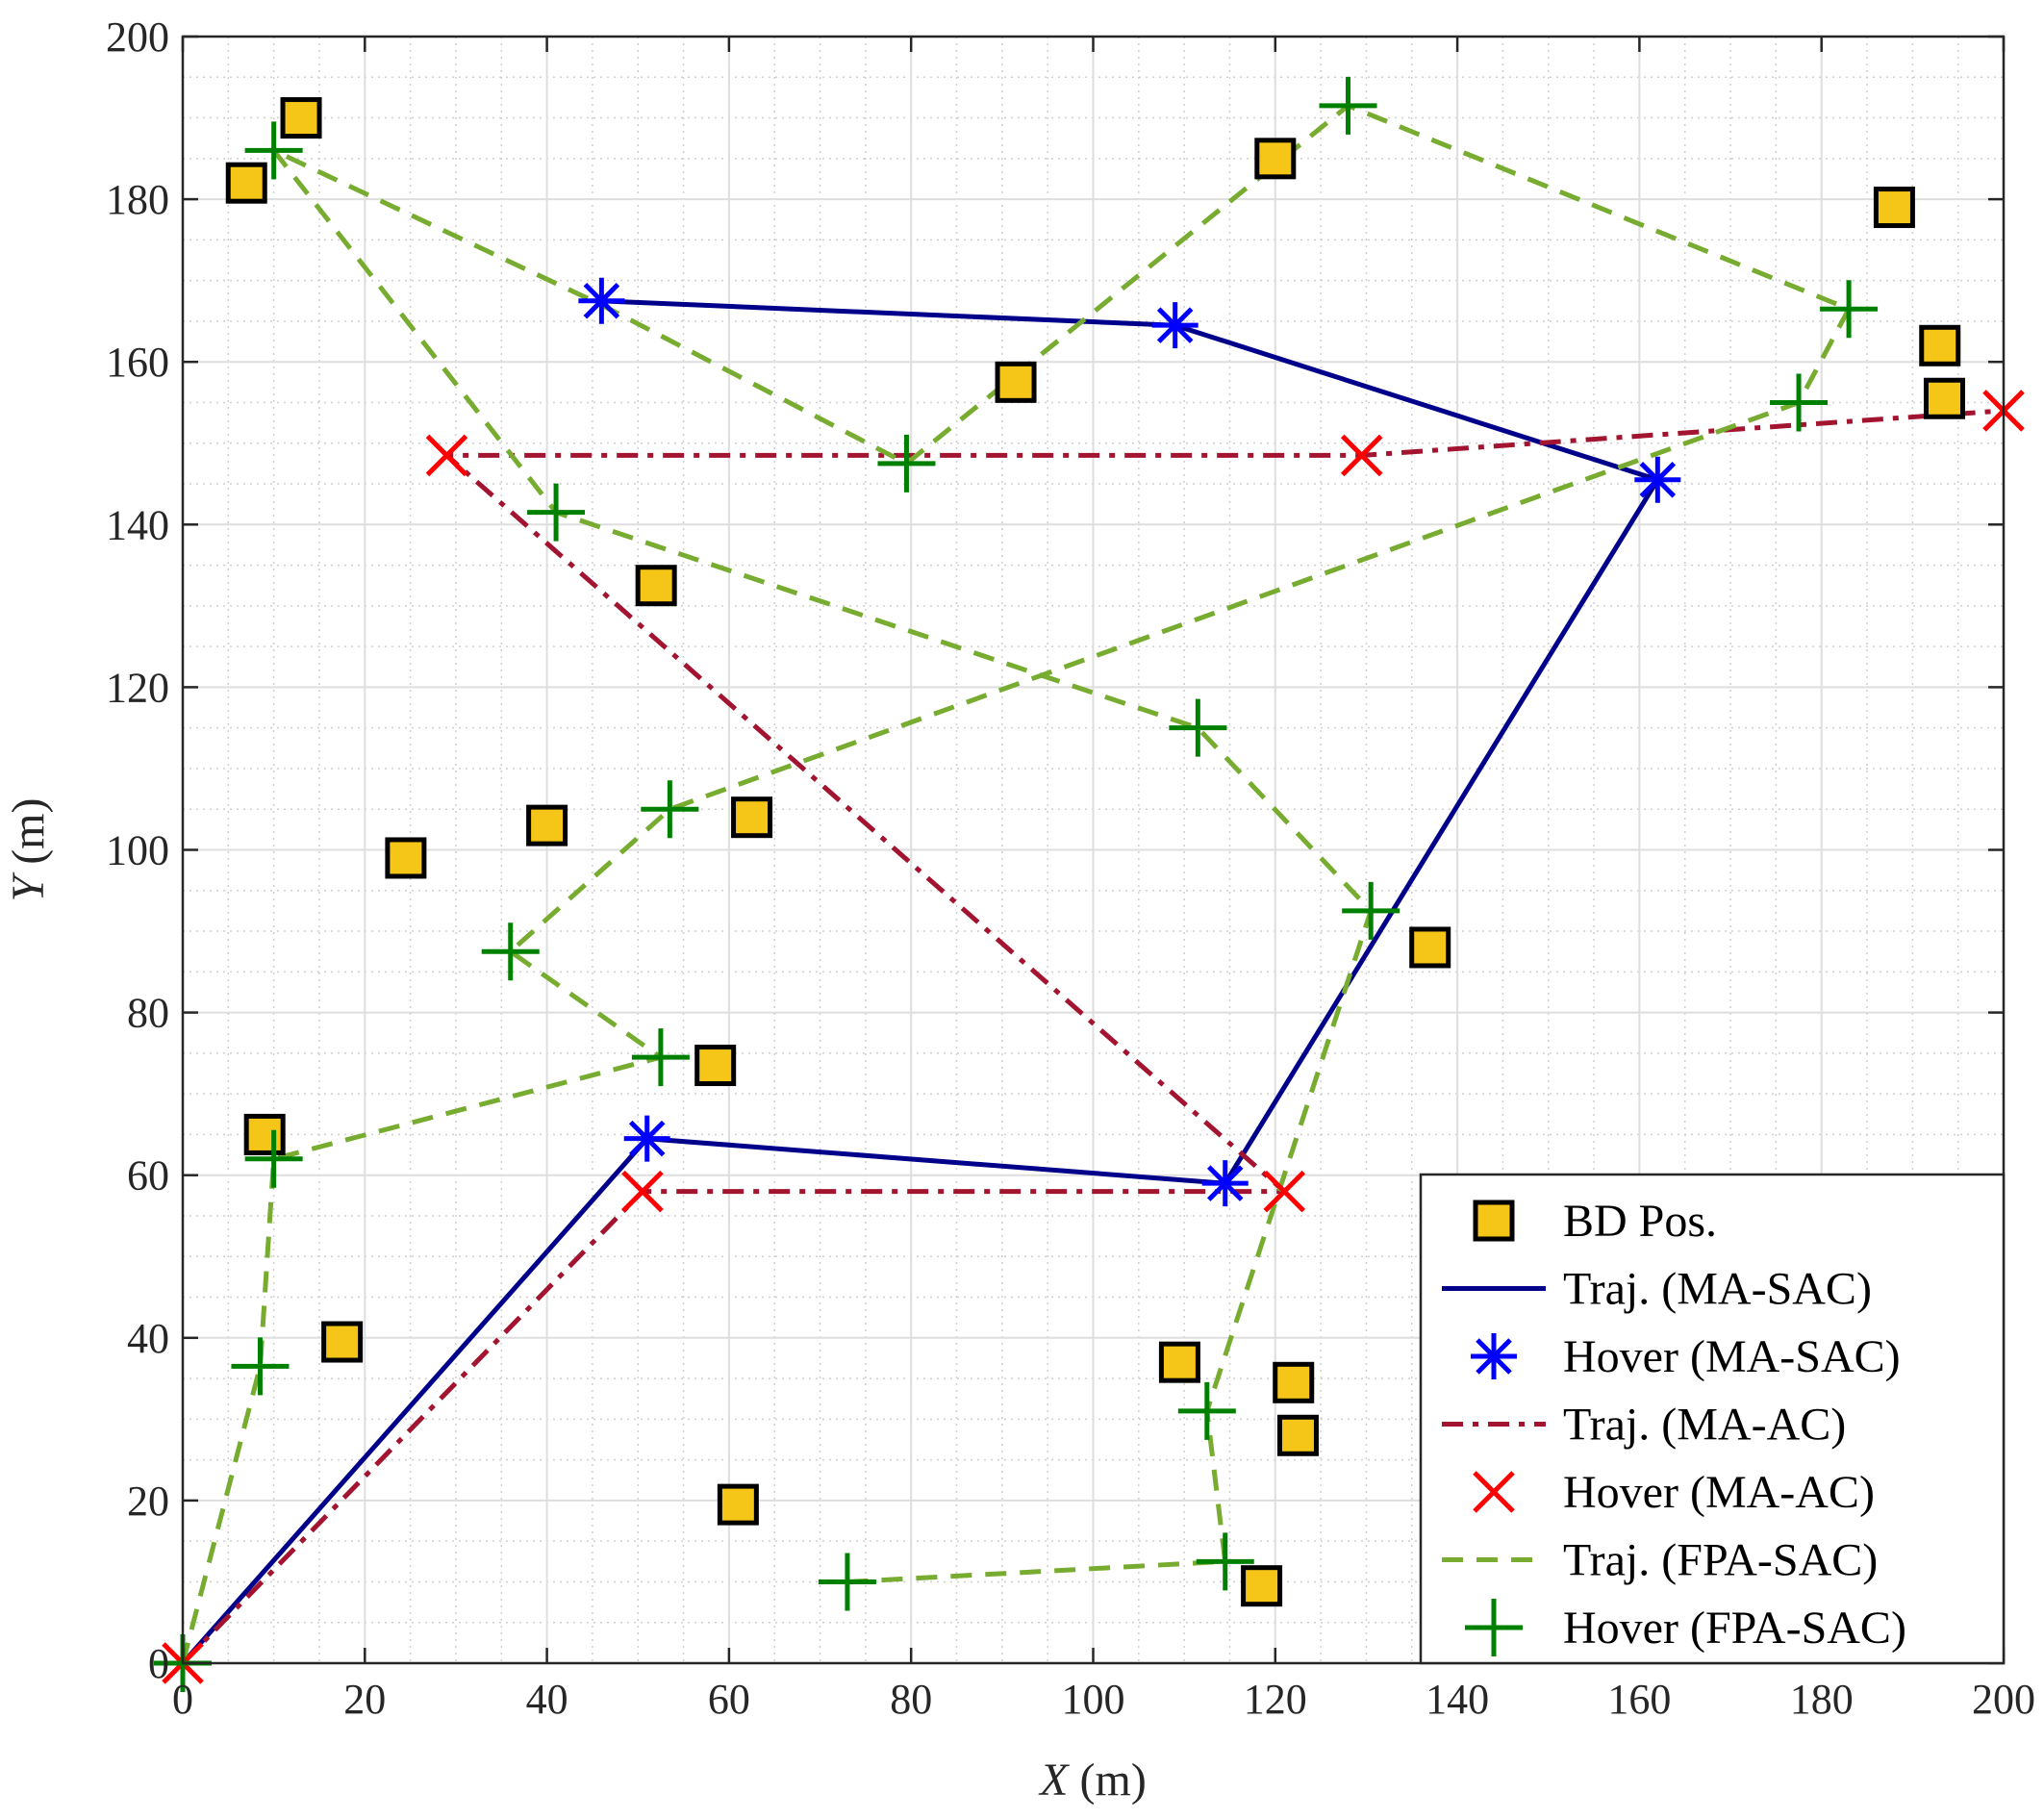 Image resolution: width=2044 pixels, height=1819 pixels. I want to click on y-axis-var: Y, so click(28, 887).